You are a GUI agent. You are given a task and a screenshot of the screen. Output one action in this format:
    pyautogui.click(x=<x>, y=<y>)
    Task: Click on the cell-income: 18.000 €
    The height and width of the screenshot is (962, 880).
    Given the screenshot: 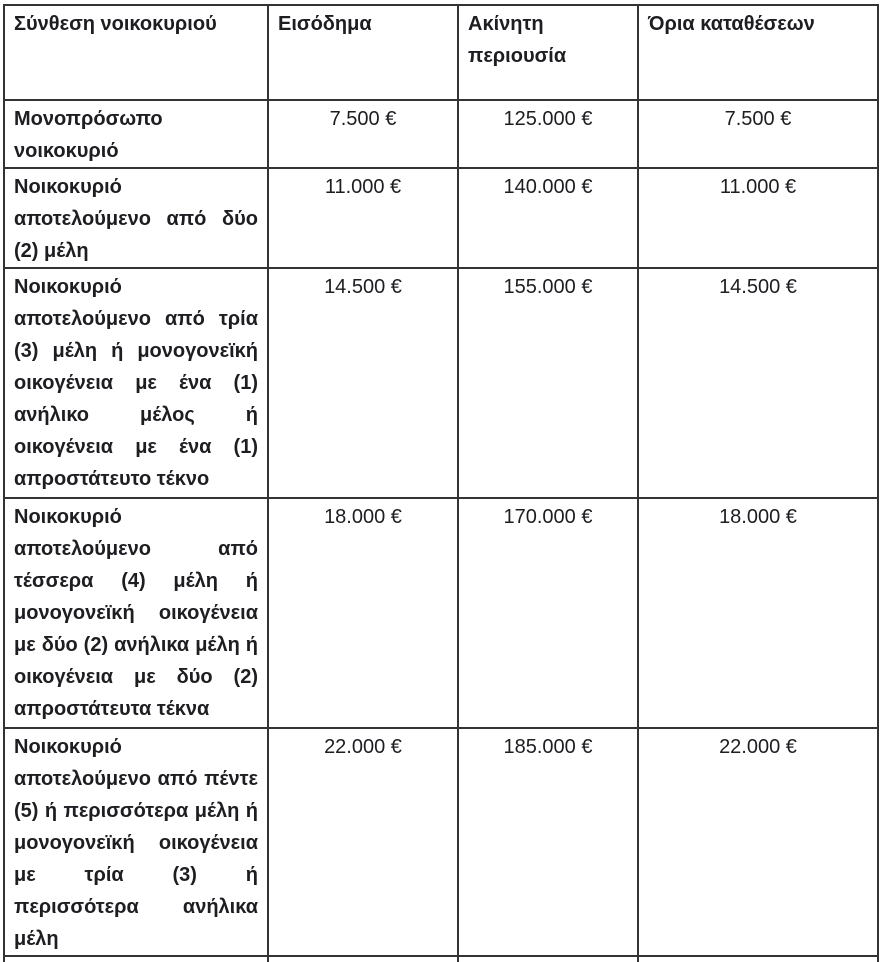 What is the action you would take?
    pyautogui.click(x=363, y=613)
    